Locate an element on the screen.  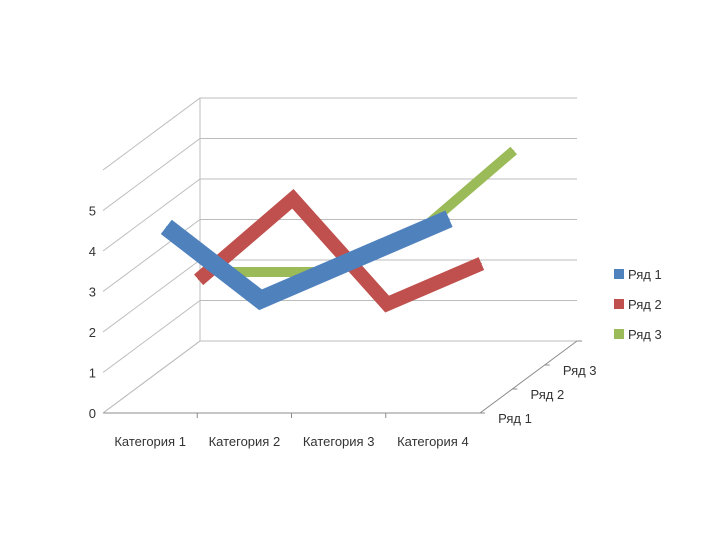
y-tick-label: 1 is located at coordinates (92, 373).